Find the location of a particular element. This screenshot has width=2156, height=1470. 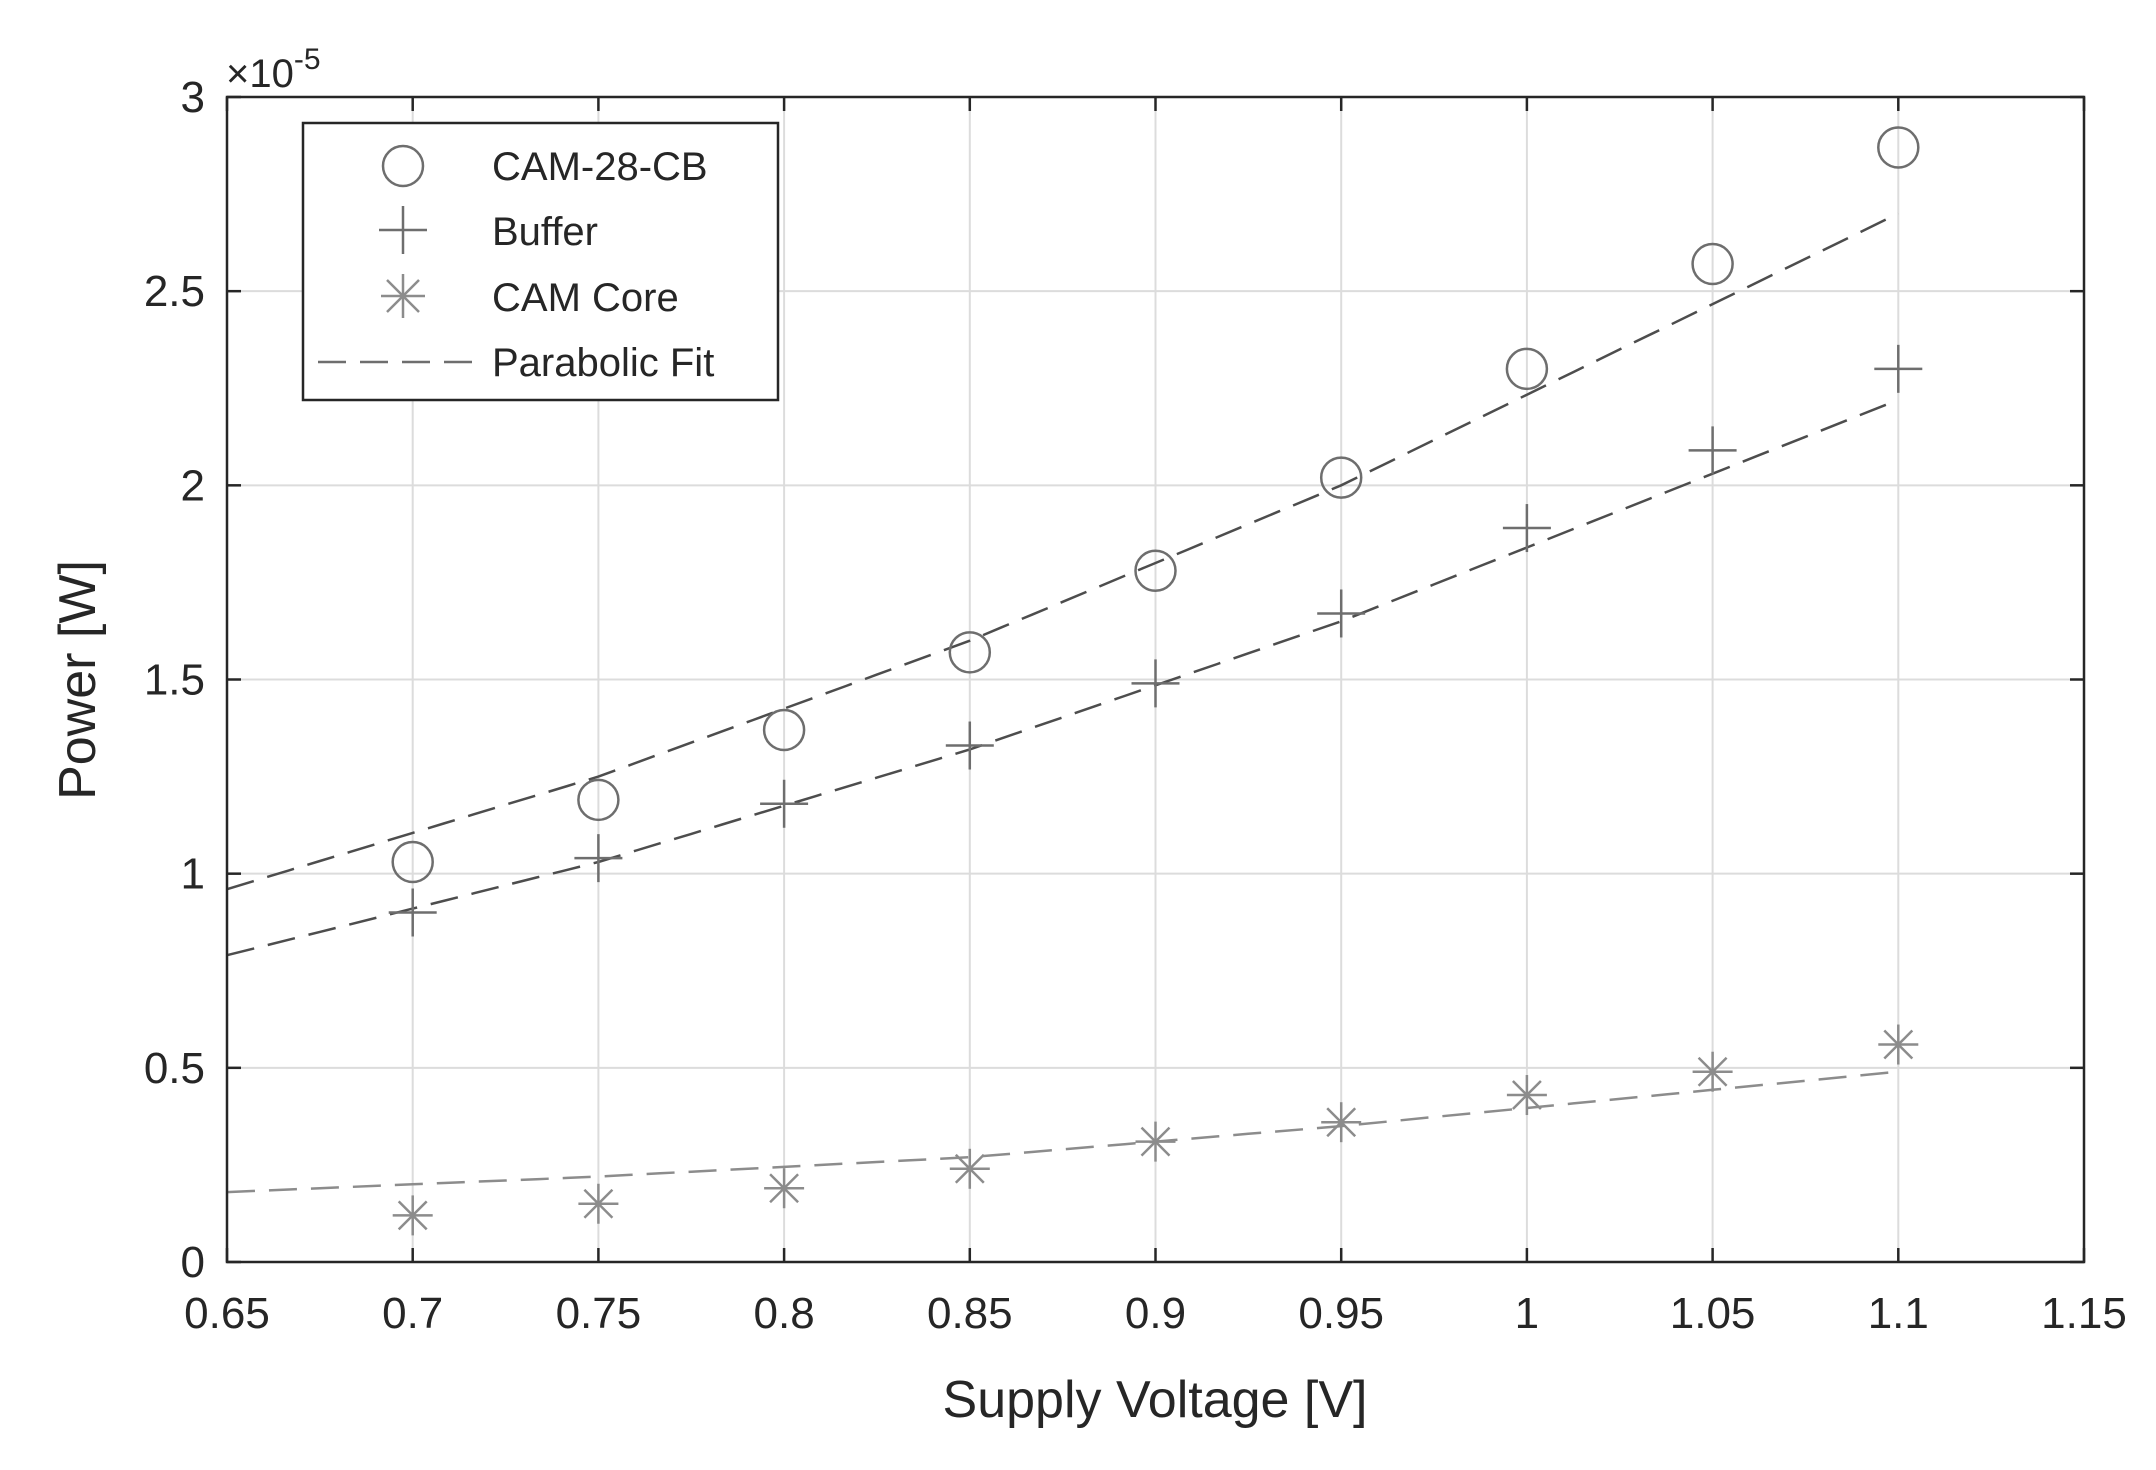

y-tick-label: 1.5 is located at coordinates (174, 680).